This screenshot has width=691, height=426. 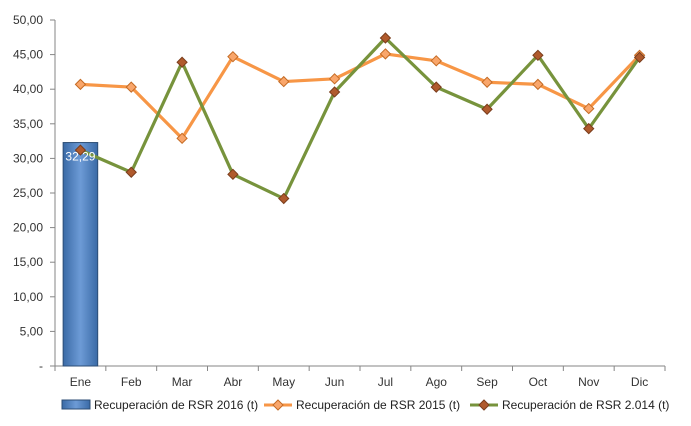 What do you see at coordinates (334, 382) in the screenshot?
I see `x-tick-label: Jun` at bounding box center [334, 382].